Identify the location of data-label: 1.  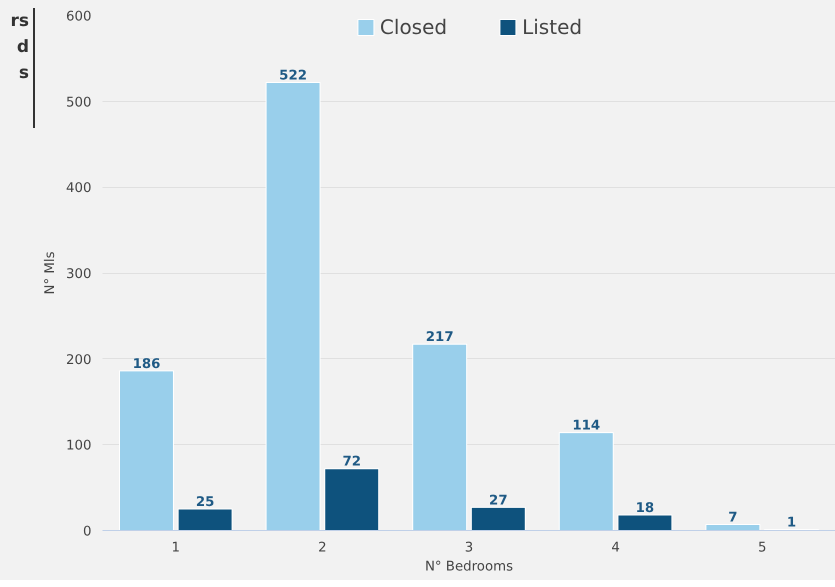
(791, 523).